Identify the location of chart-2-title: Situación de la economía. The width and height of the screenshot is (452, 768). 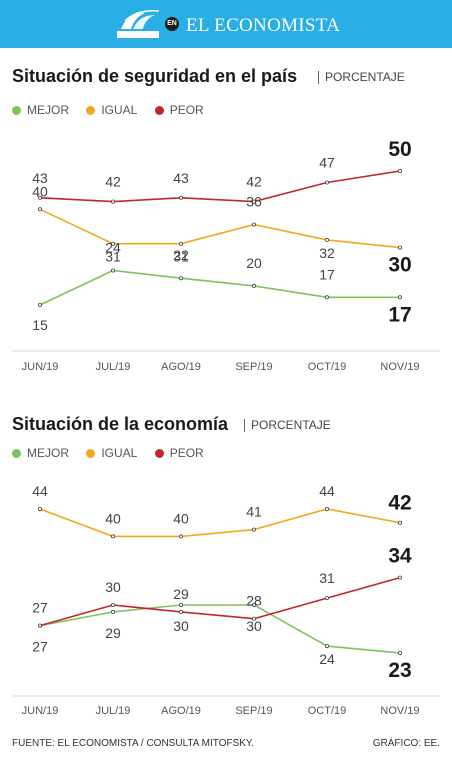
(120, 424).